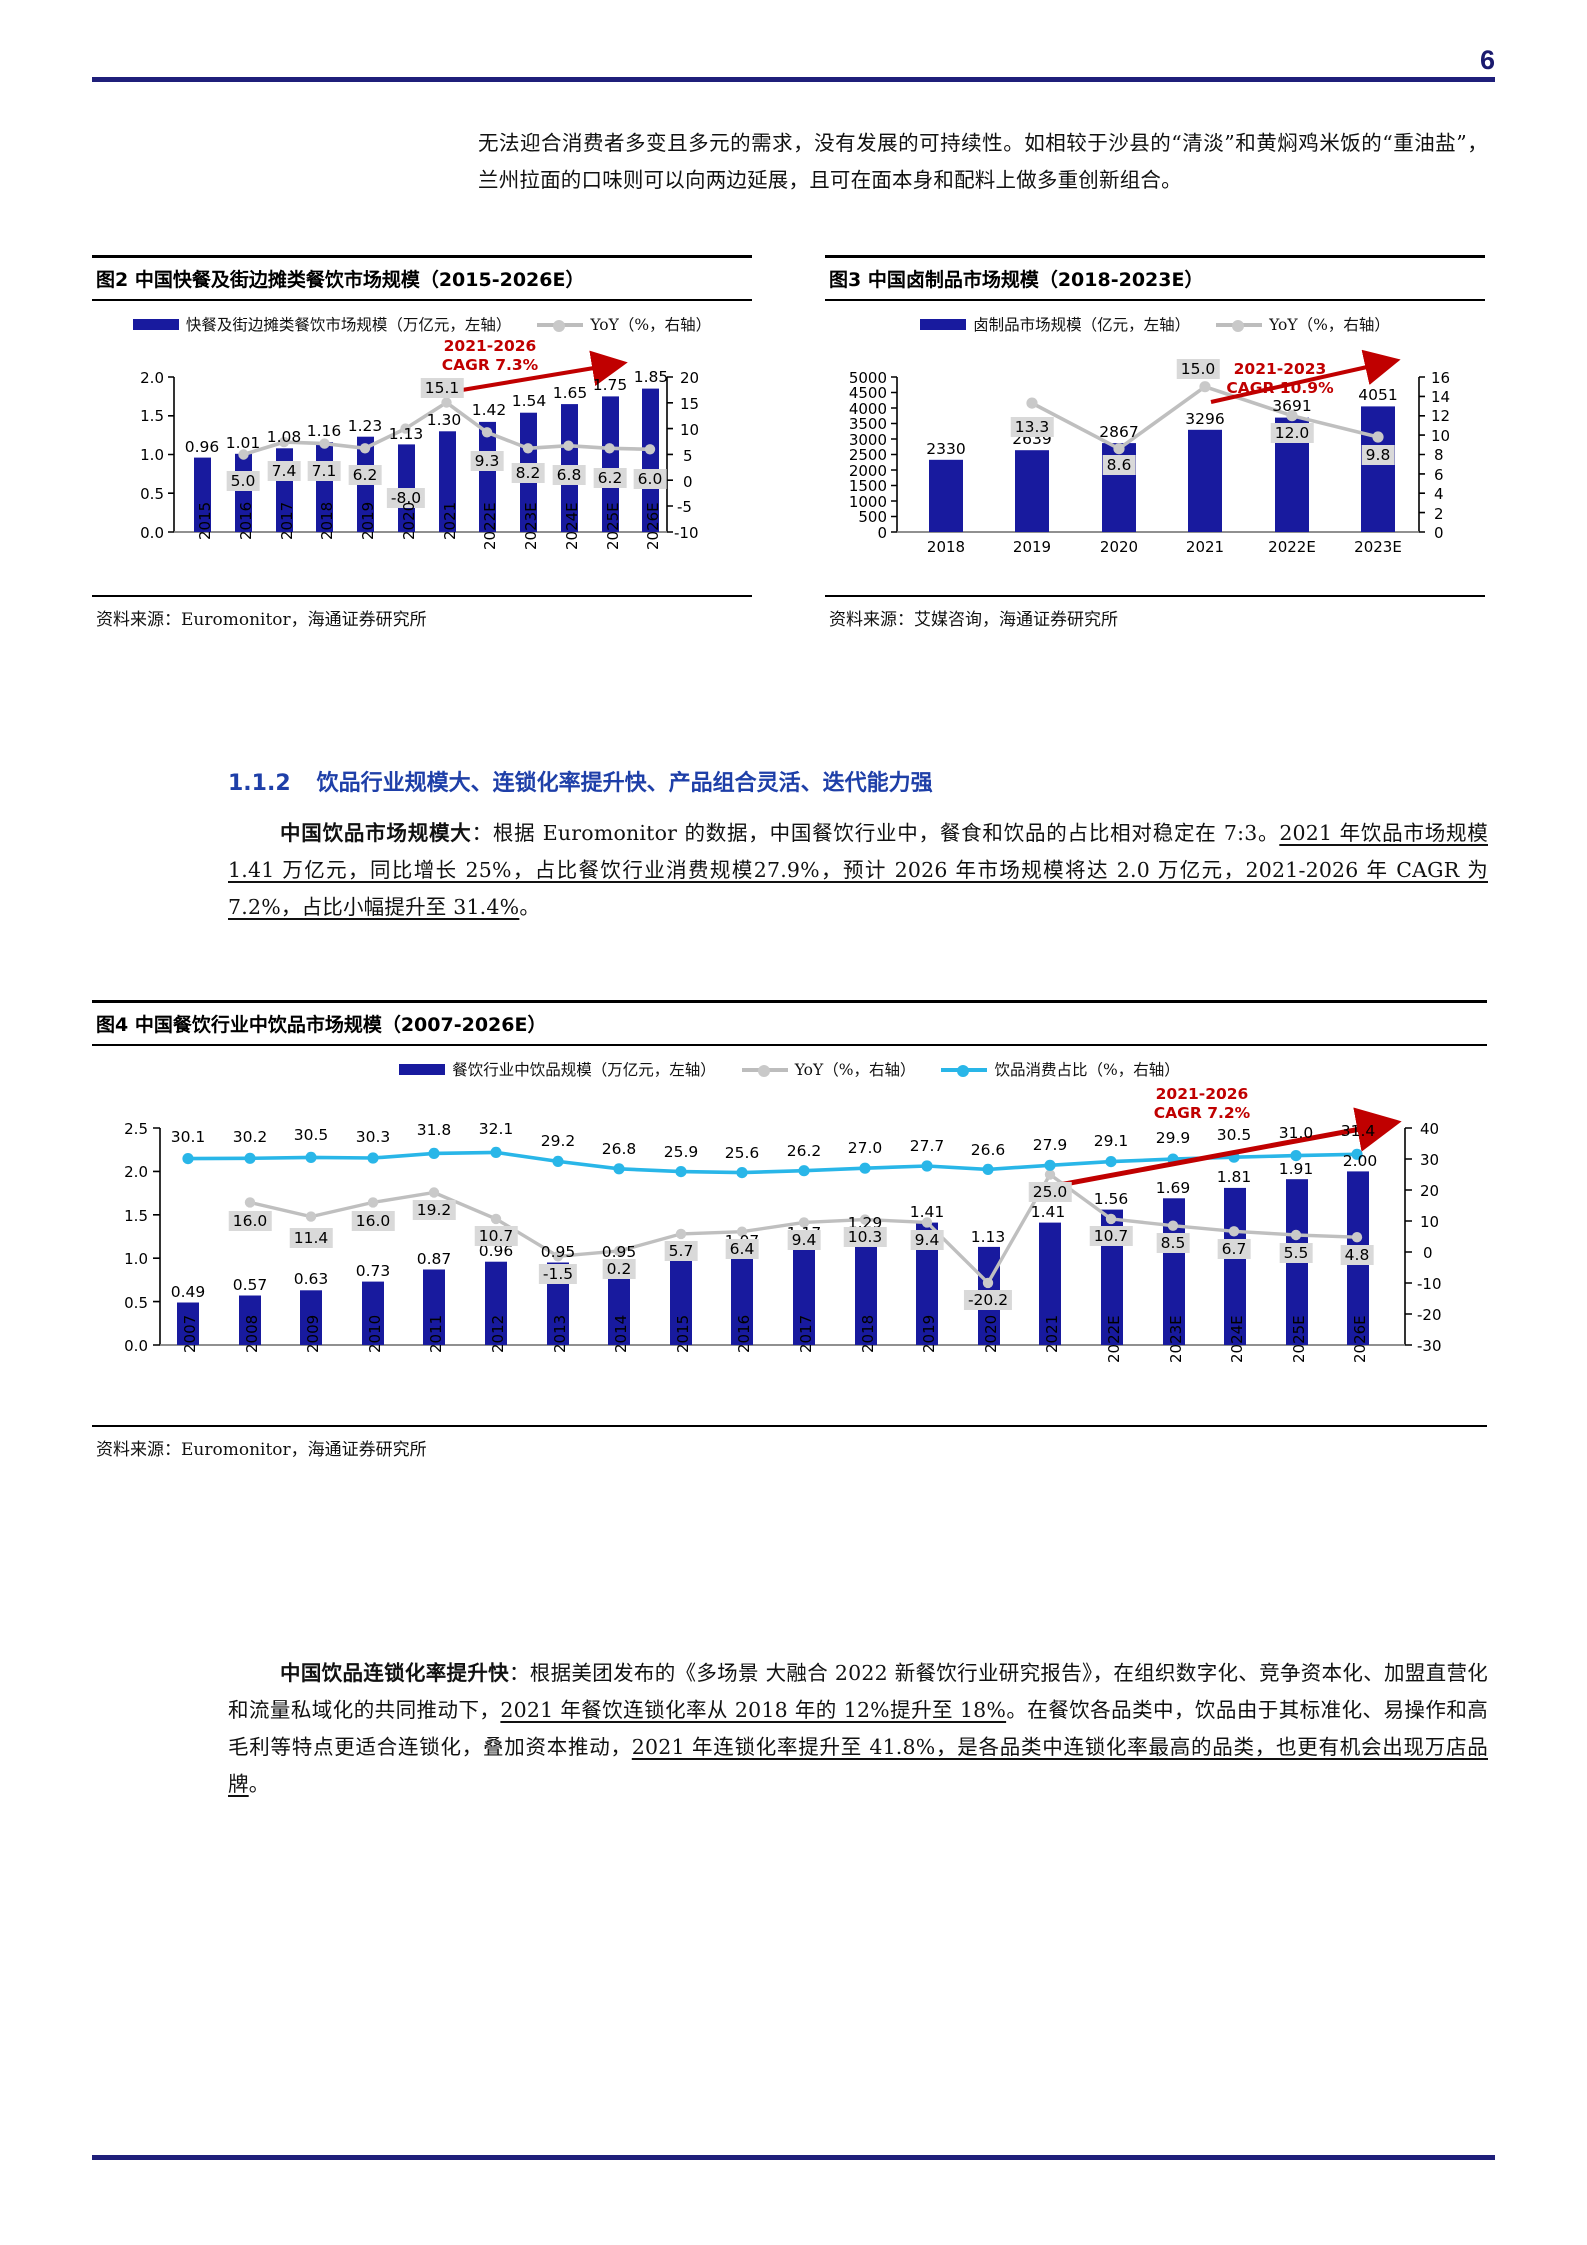  Describe the element at coordinates (855, 1070) in the screenshot. I see `fig4-legend-yoy-label: YoY（%，右轴）` at that location.